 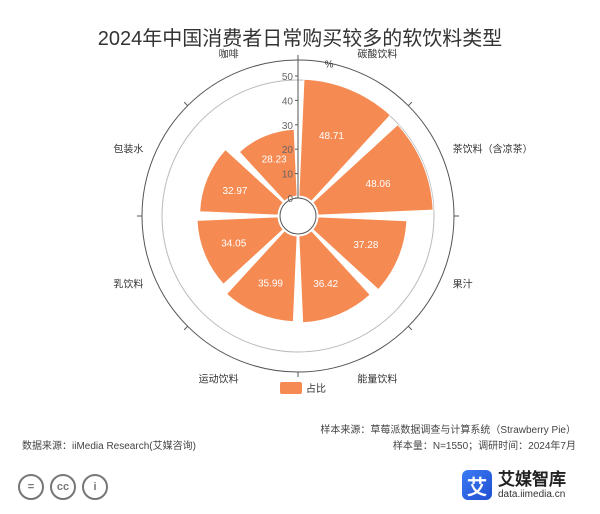 I want to click on radial-tick-label-30: 30, so click(x=288, y=126).